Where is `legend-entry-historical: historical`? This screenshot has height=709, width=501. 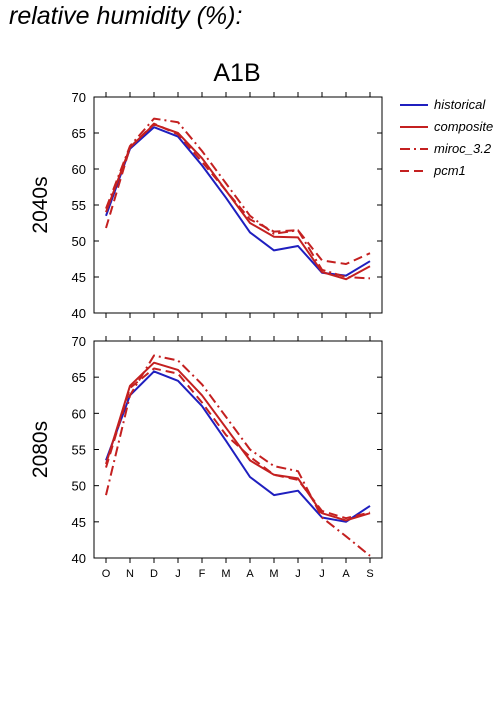
legend-entry-historical: historical is located at coordinates (443, 104).